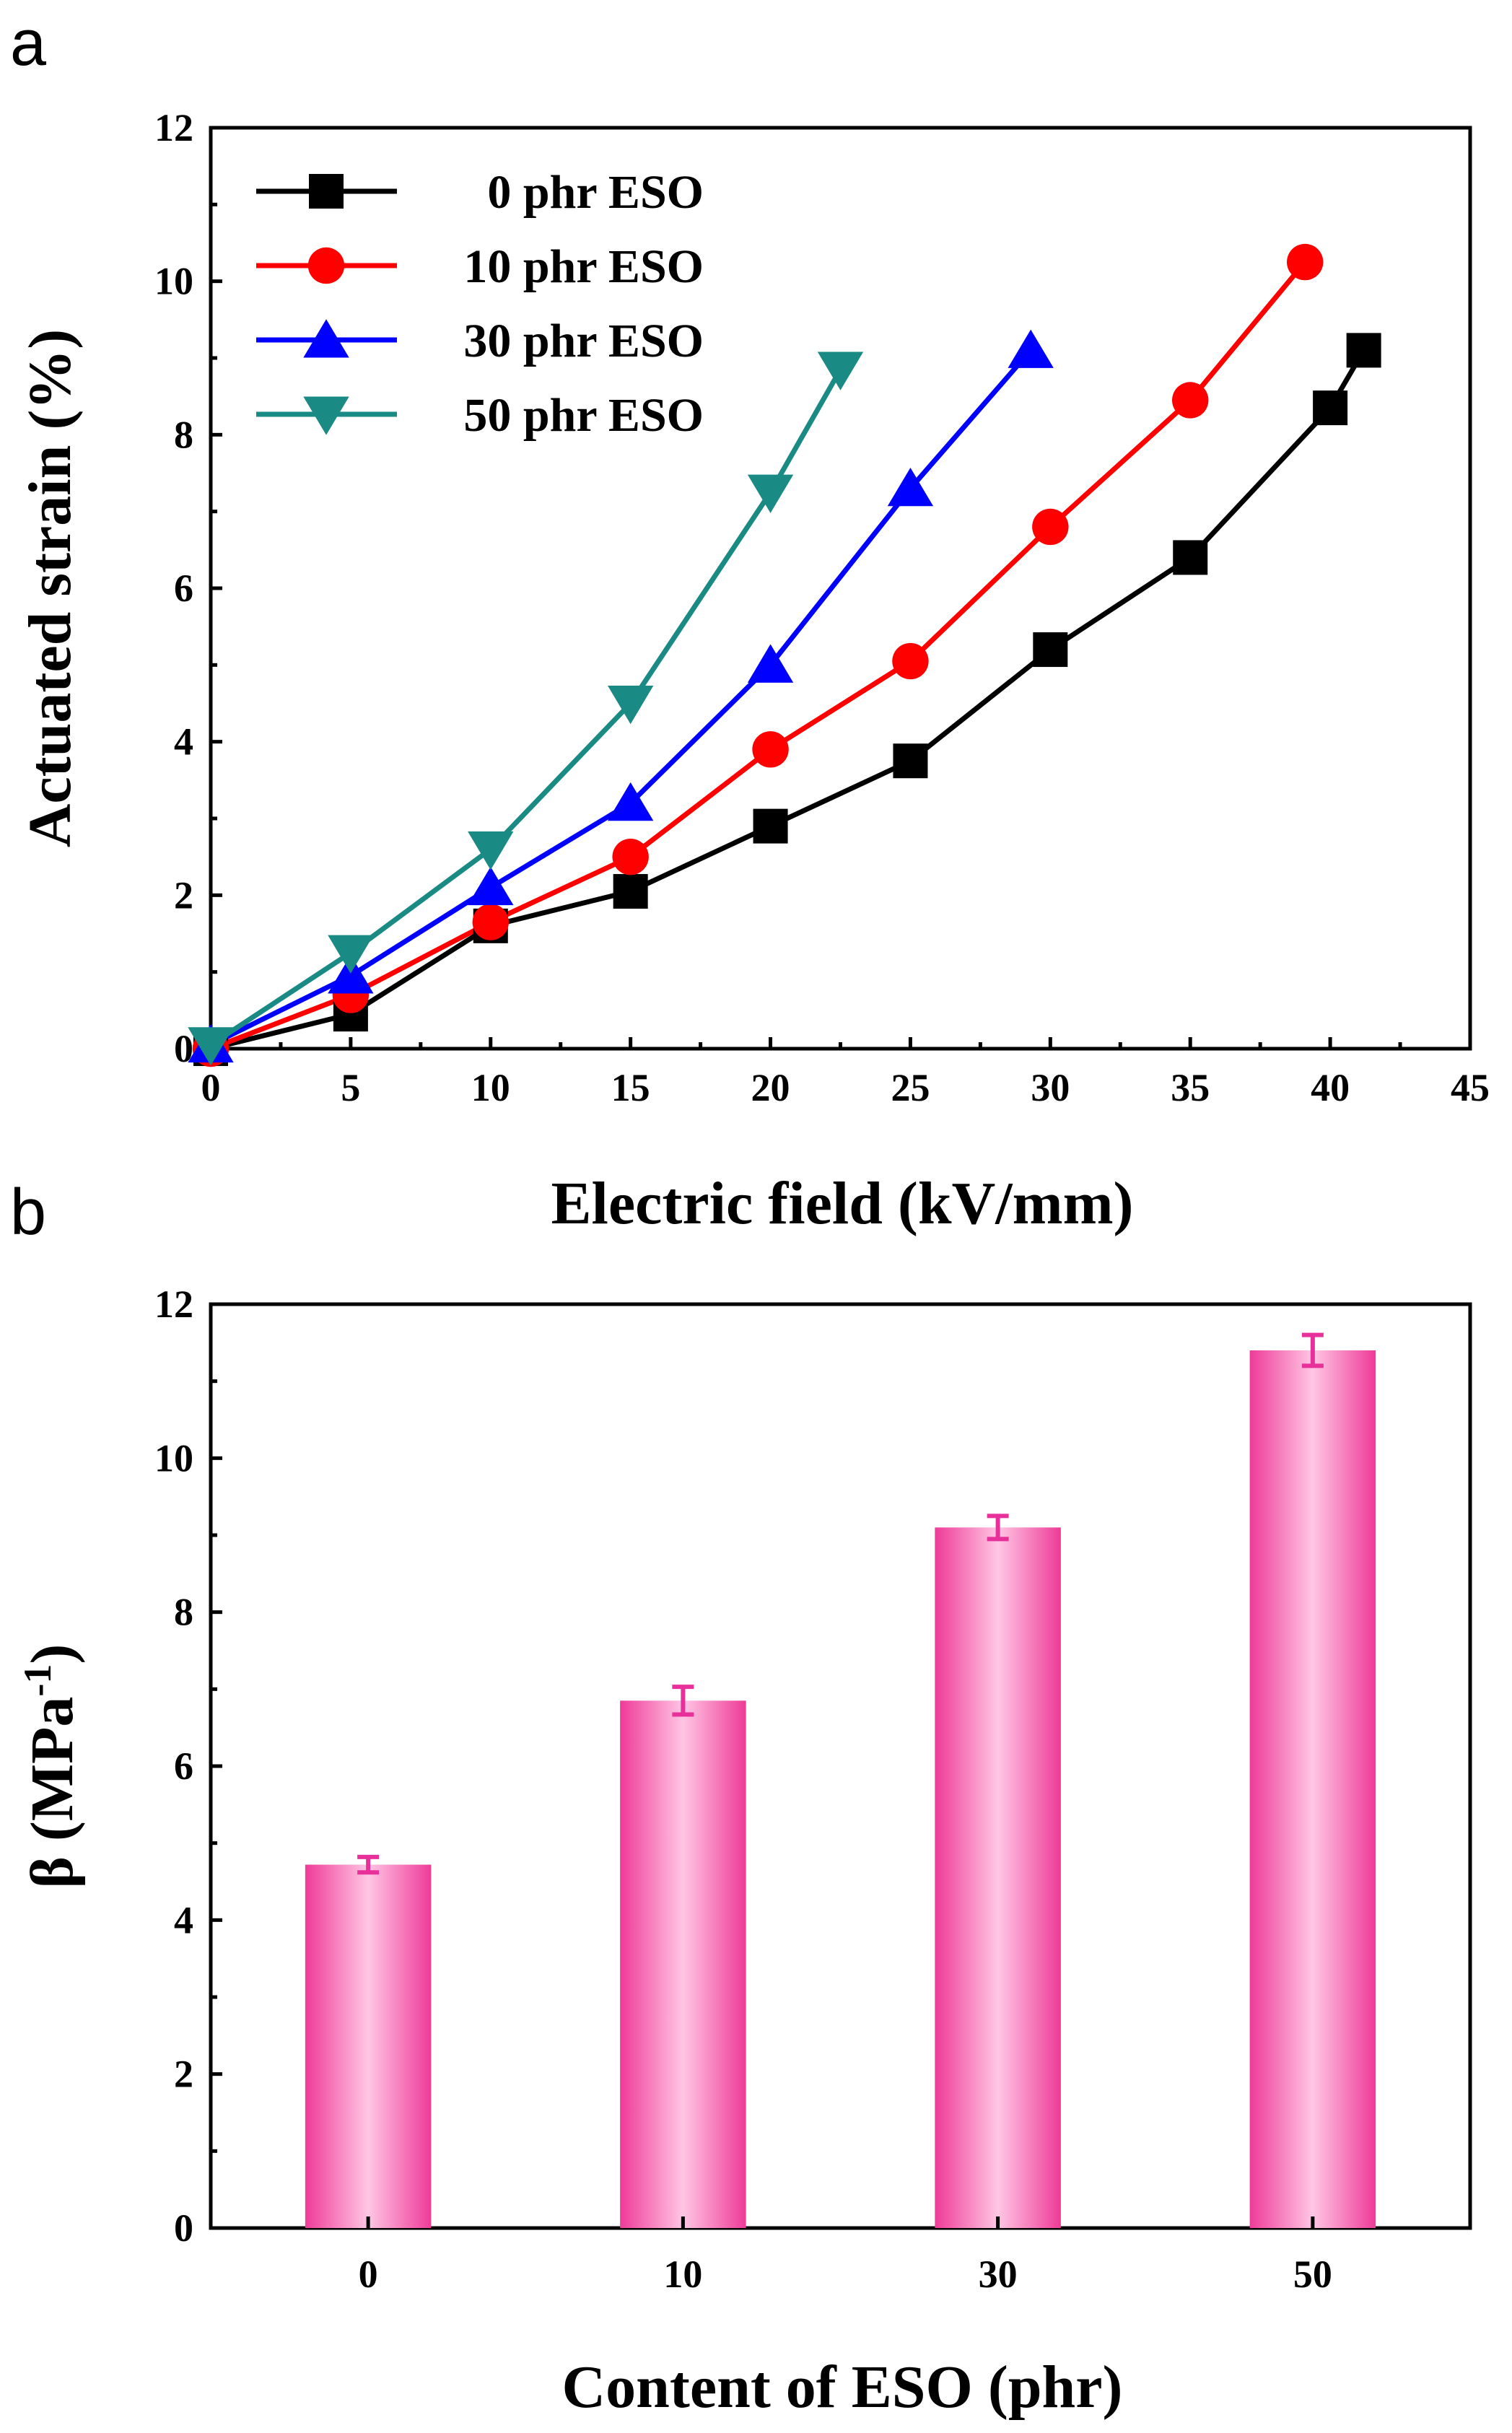  I want to click on x-tick-label-b: 30, so click(999, 2274).